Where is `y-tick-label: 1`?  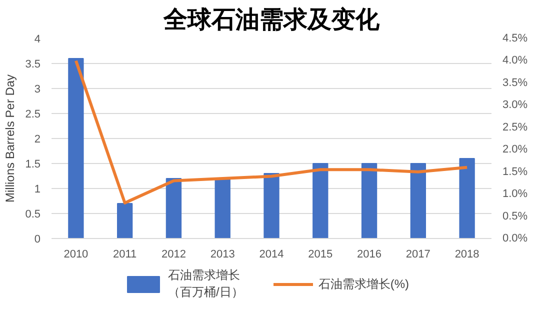 y-tick-label: 1 is located at coordinates (37, 190).